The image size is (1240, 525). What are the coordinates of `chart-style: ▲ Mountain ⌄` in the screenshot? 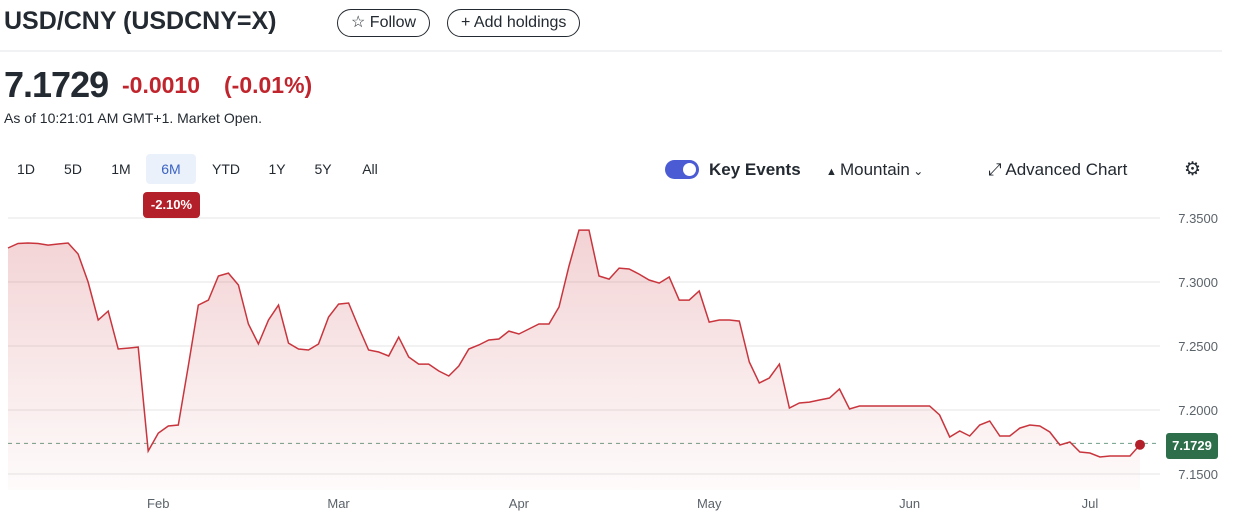 It's located at (875, 169).